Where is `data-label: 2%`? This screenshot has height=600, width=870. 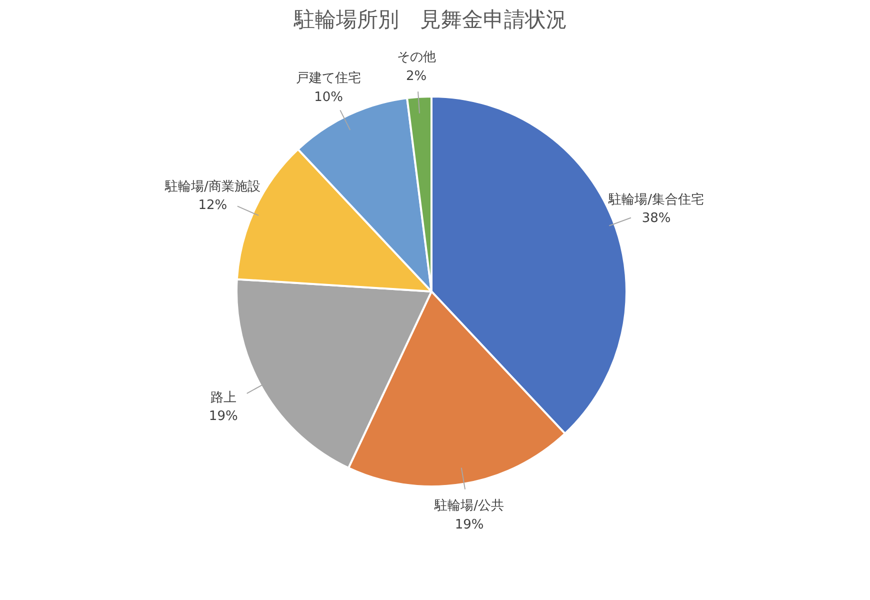
data-label: 2% is located at coordinates (416, 76).